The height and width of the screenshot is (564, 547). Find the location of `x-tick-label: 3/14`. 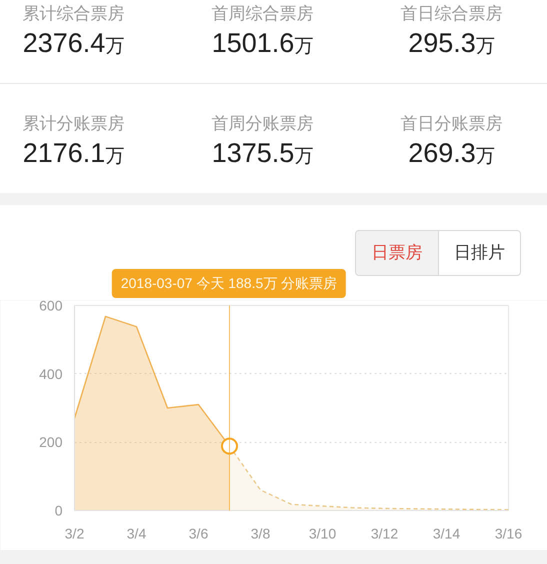

x-tick-label: 3/14 is located at coordinates (446, 534).